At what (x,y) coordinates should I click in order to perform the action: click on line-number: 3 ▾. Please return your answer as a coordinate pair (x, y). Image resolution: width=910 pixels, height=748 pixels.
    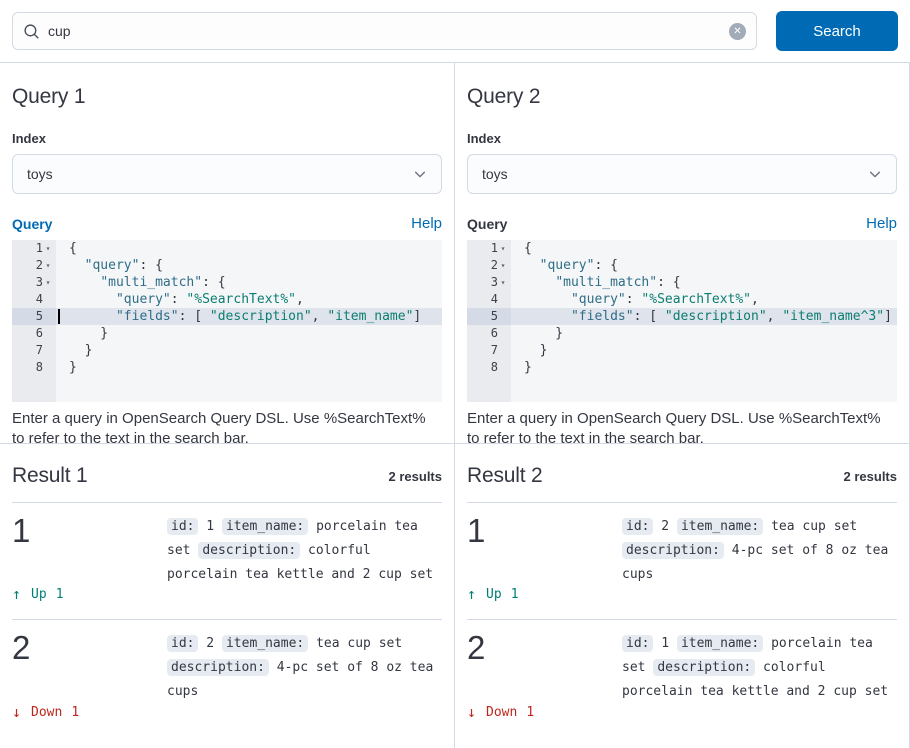
    Looking at the image, I should click on (489, 282).